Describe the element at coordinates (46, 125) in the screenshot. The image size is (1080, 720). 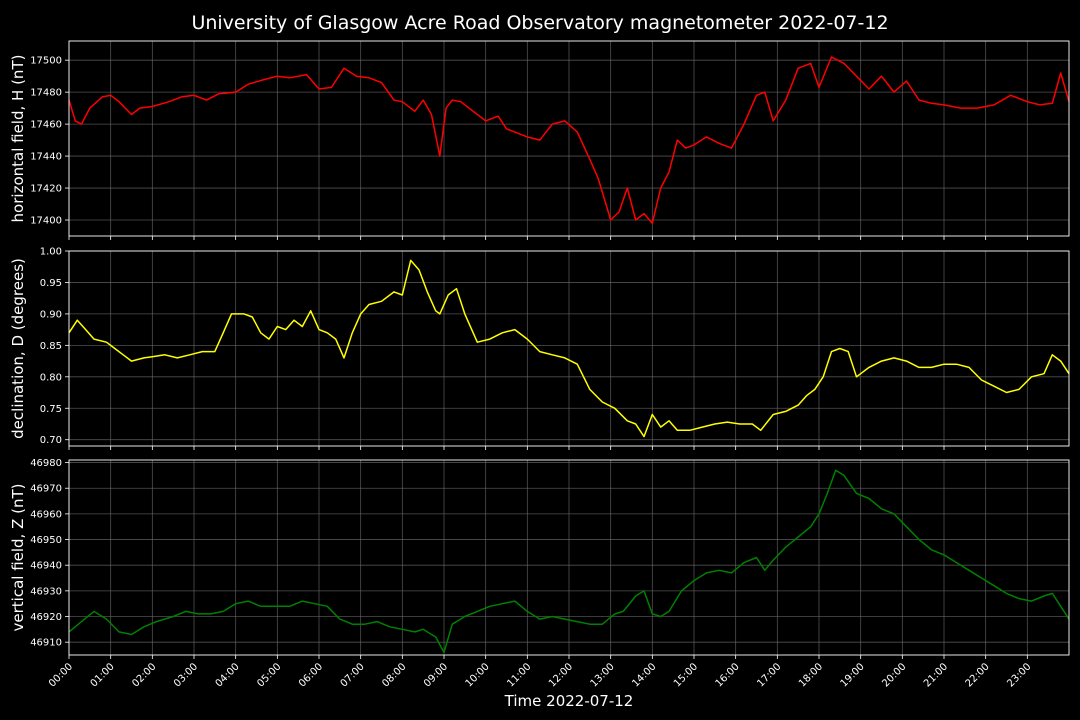
I see `y-tick-label: 17460` at that location.